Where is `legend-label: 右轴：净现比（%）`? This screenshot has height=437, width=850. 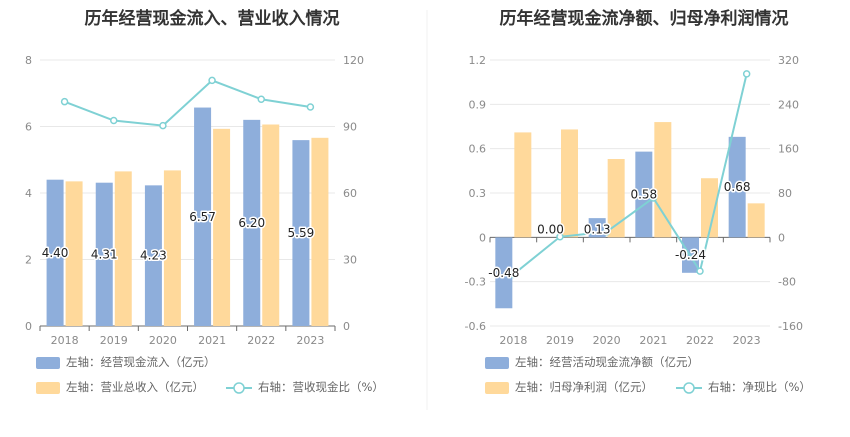
legend-label: 右轴：净现比（%） is located at coordinates (759, 387).